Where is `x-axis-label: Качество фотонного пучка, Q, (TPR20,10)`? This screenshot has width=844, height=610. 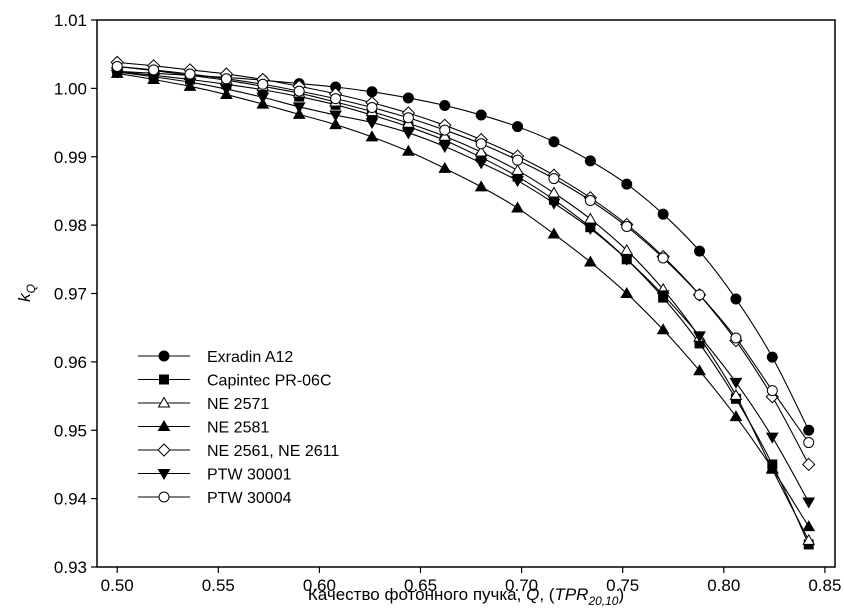
x-axis-label: Качество фотонного пучка, Q, (TPR20,10) is located at coordinates (466, 596).